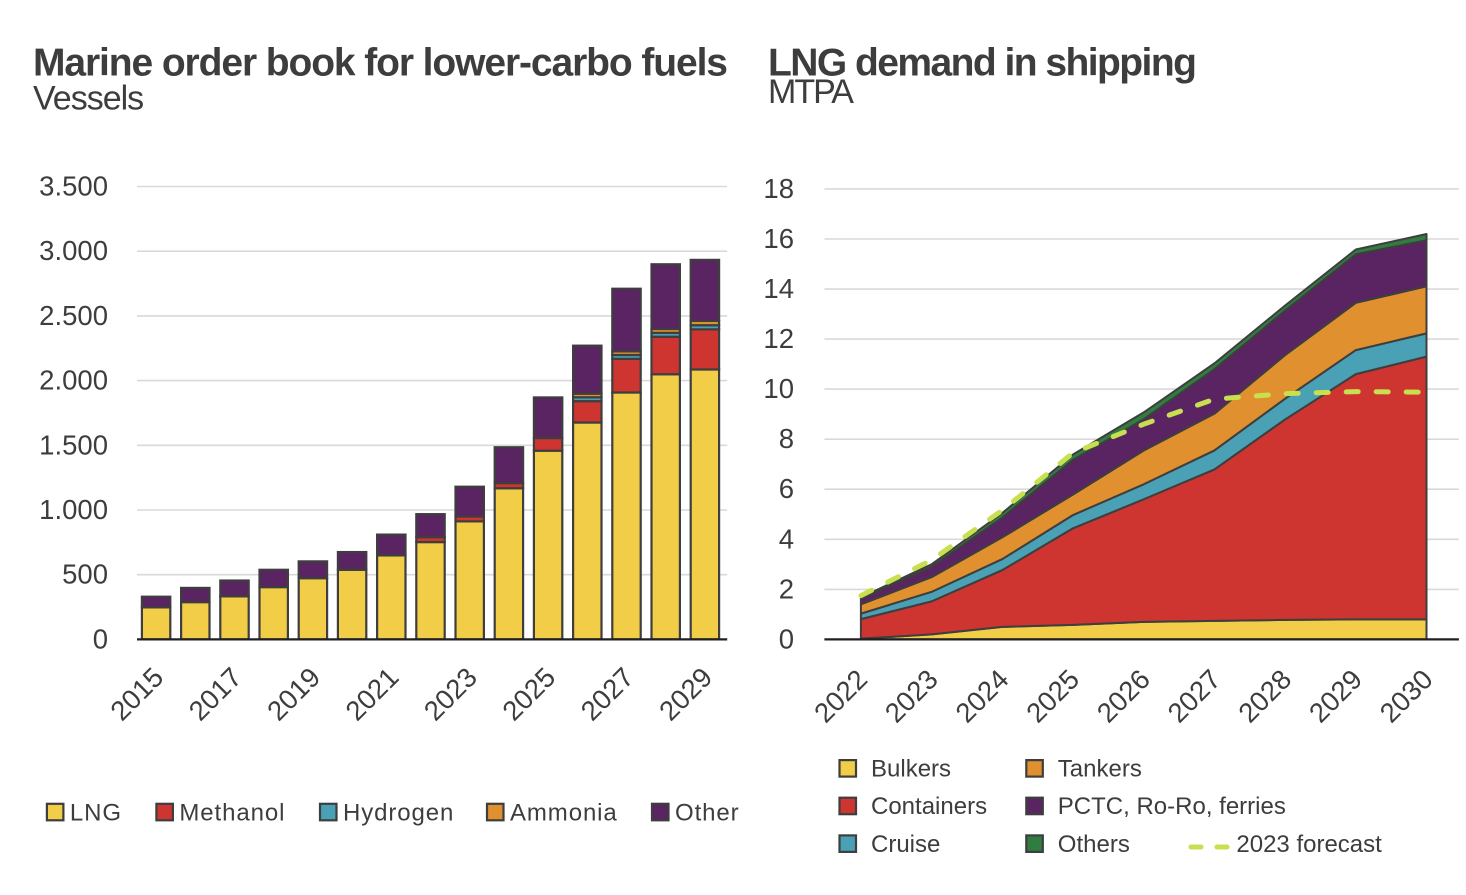 The image size is (1466, 895). Describe the element at coordinates (929, 806) in the screenshot. I see `svg-text: Containers` at that location.